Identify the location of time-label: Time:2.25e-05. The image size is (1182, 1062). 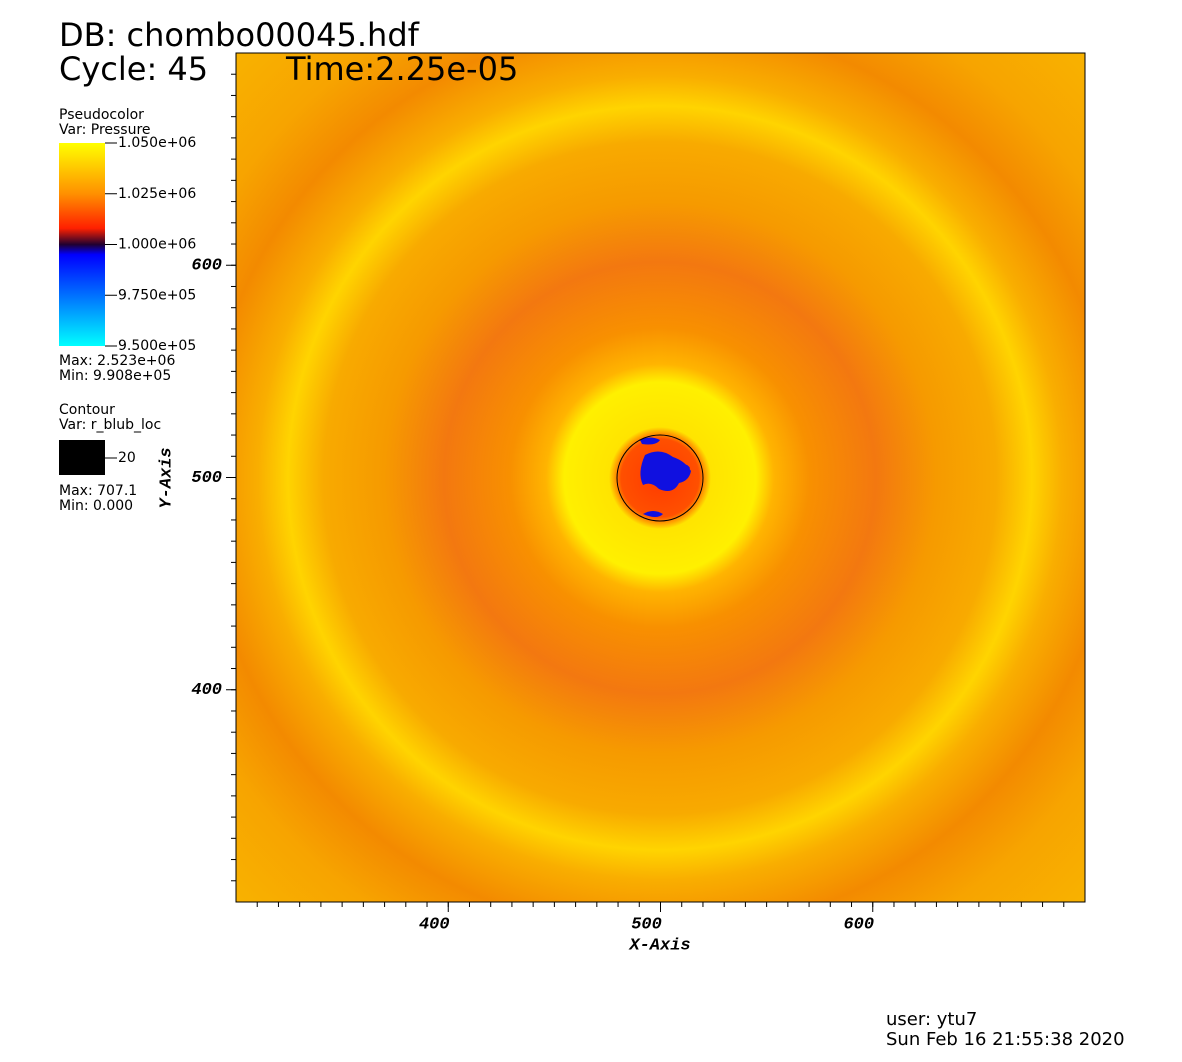
(401, 69).